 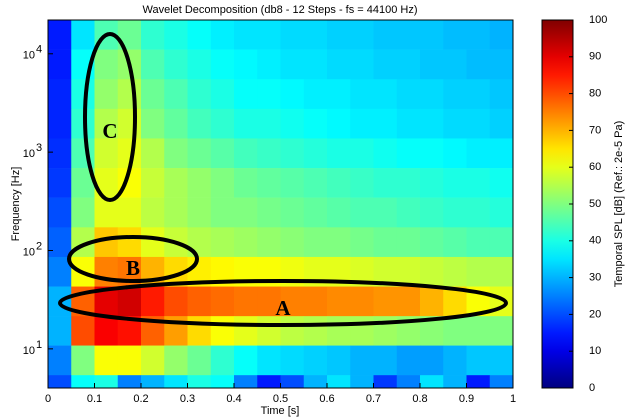 I want to click on x-tick-label: 0.4, so click(x=233, y=399).